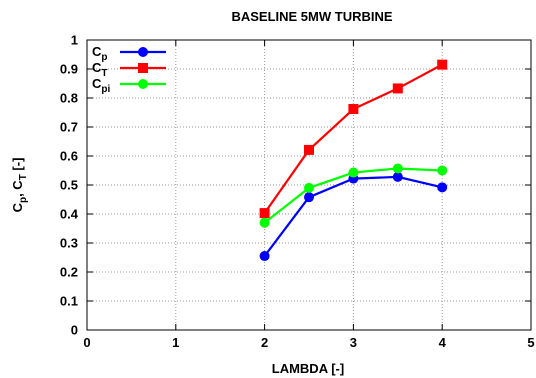  I want to click on x-tick-label: 0, so click(86, 342).